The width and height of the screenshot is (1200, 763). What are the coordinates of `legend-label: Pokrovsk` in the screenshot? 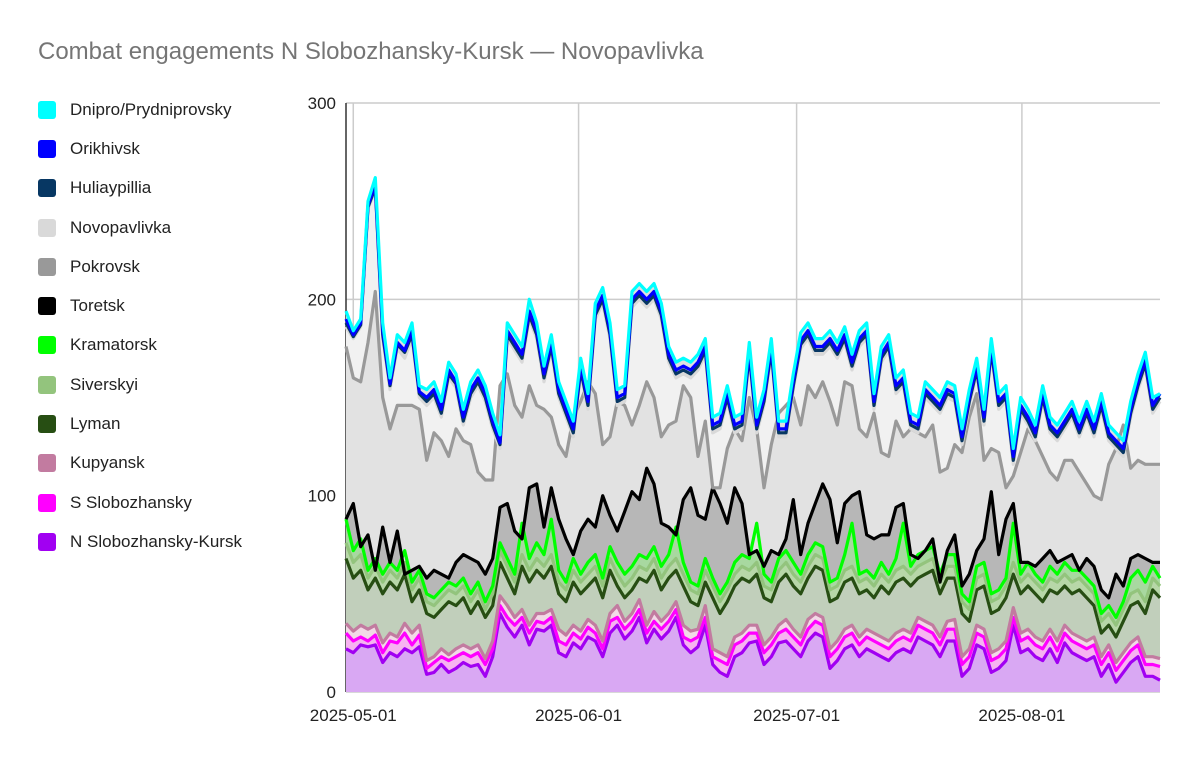 It's located at (105, 266).